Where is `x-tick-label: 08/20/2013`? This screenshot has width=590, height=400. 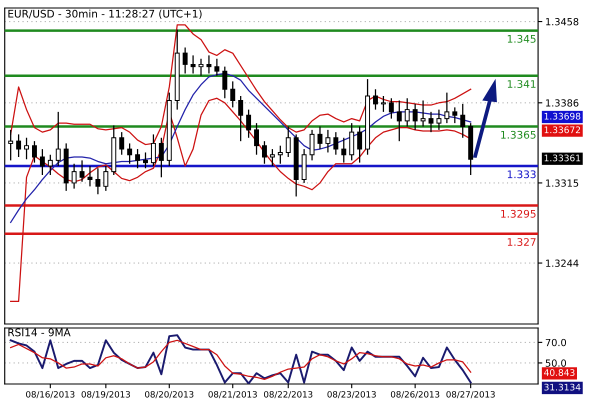
x-tick-label: 08/20/2013 is located at coordinates (169, 394).